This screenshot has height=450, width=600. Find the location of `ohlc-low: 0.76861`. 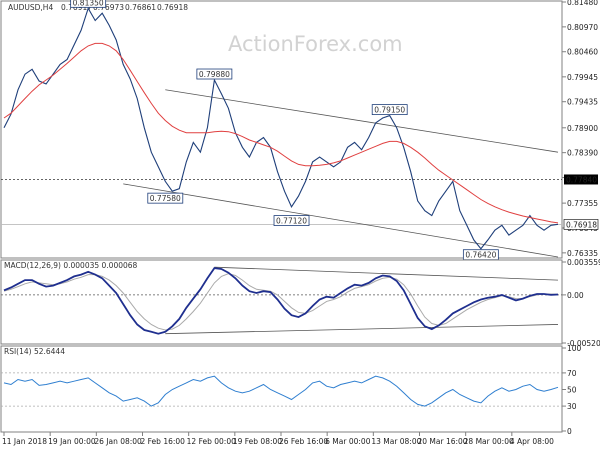

ohlc-low: 0.76861 is located at coordinates (140, 7).